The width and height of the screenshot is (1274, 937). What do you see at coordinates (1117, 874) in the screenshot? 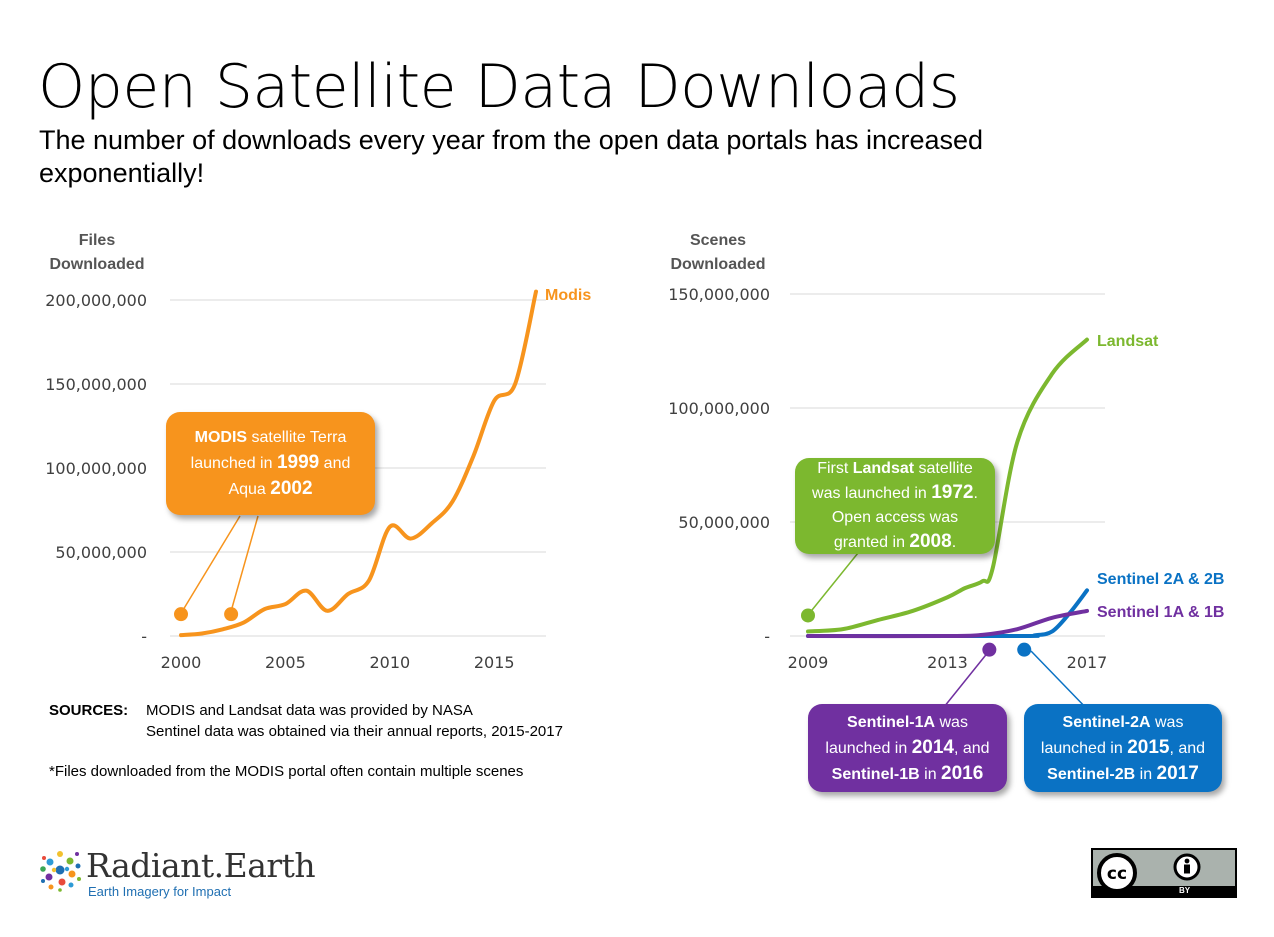
I see `svg-text: cc` at bounding box center [1117, 874].